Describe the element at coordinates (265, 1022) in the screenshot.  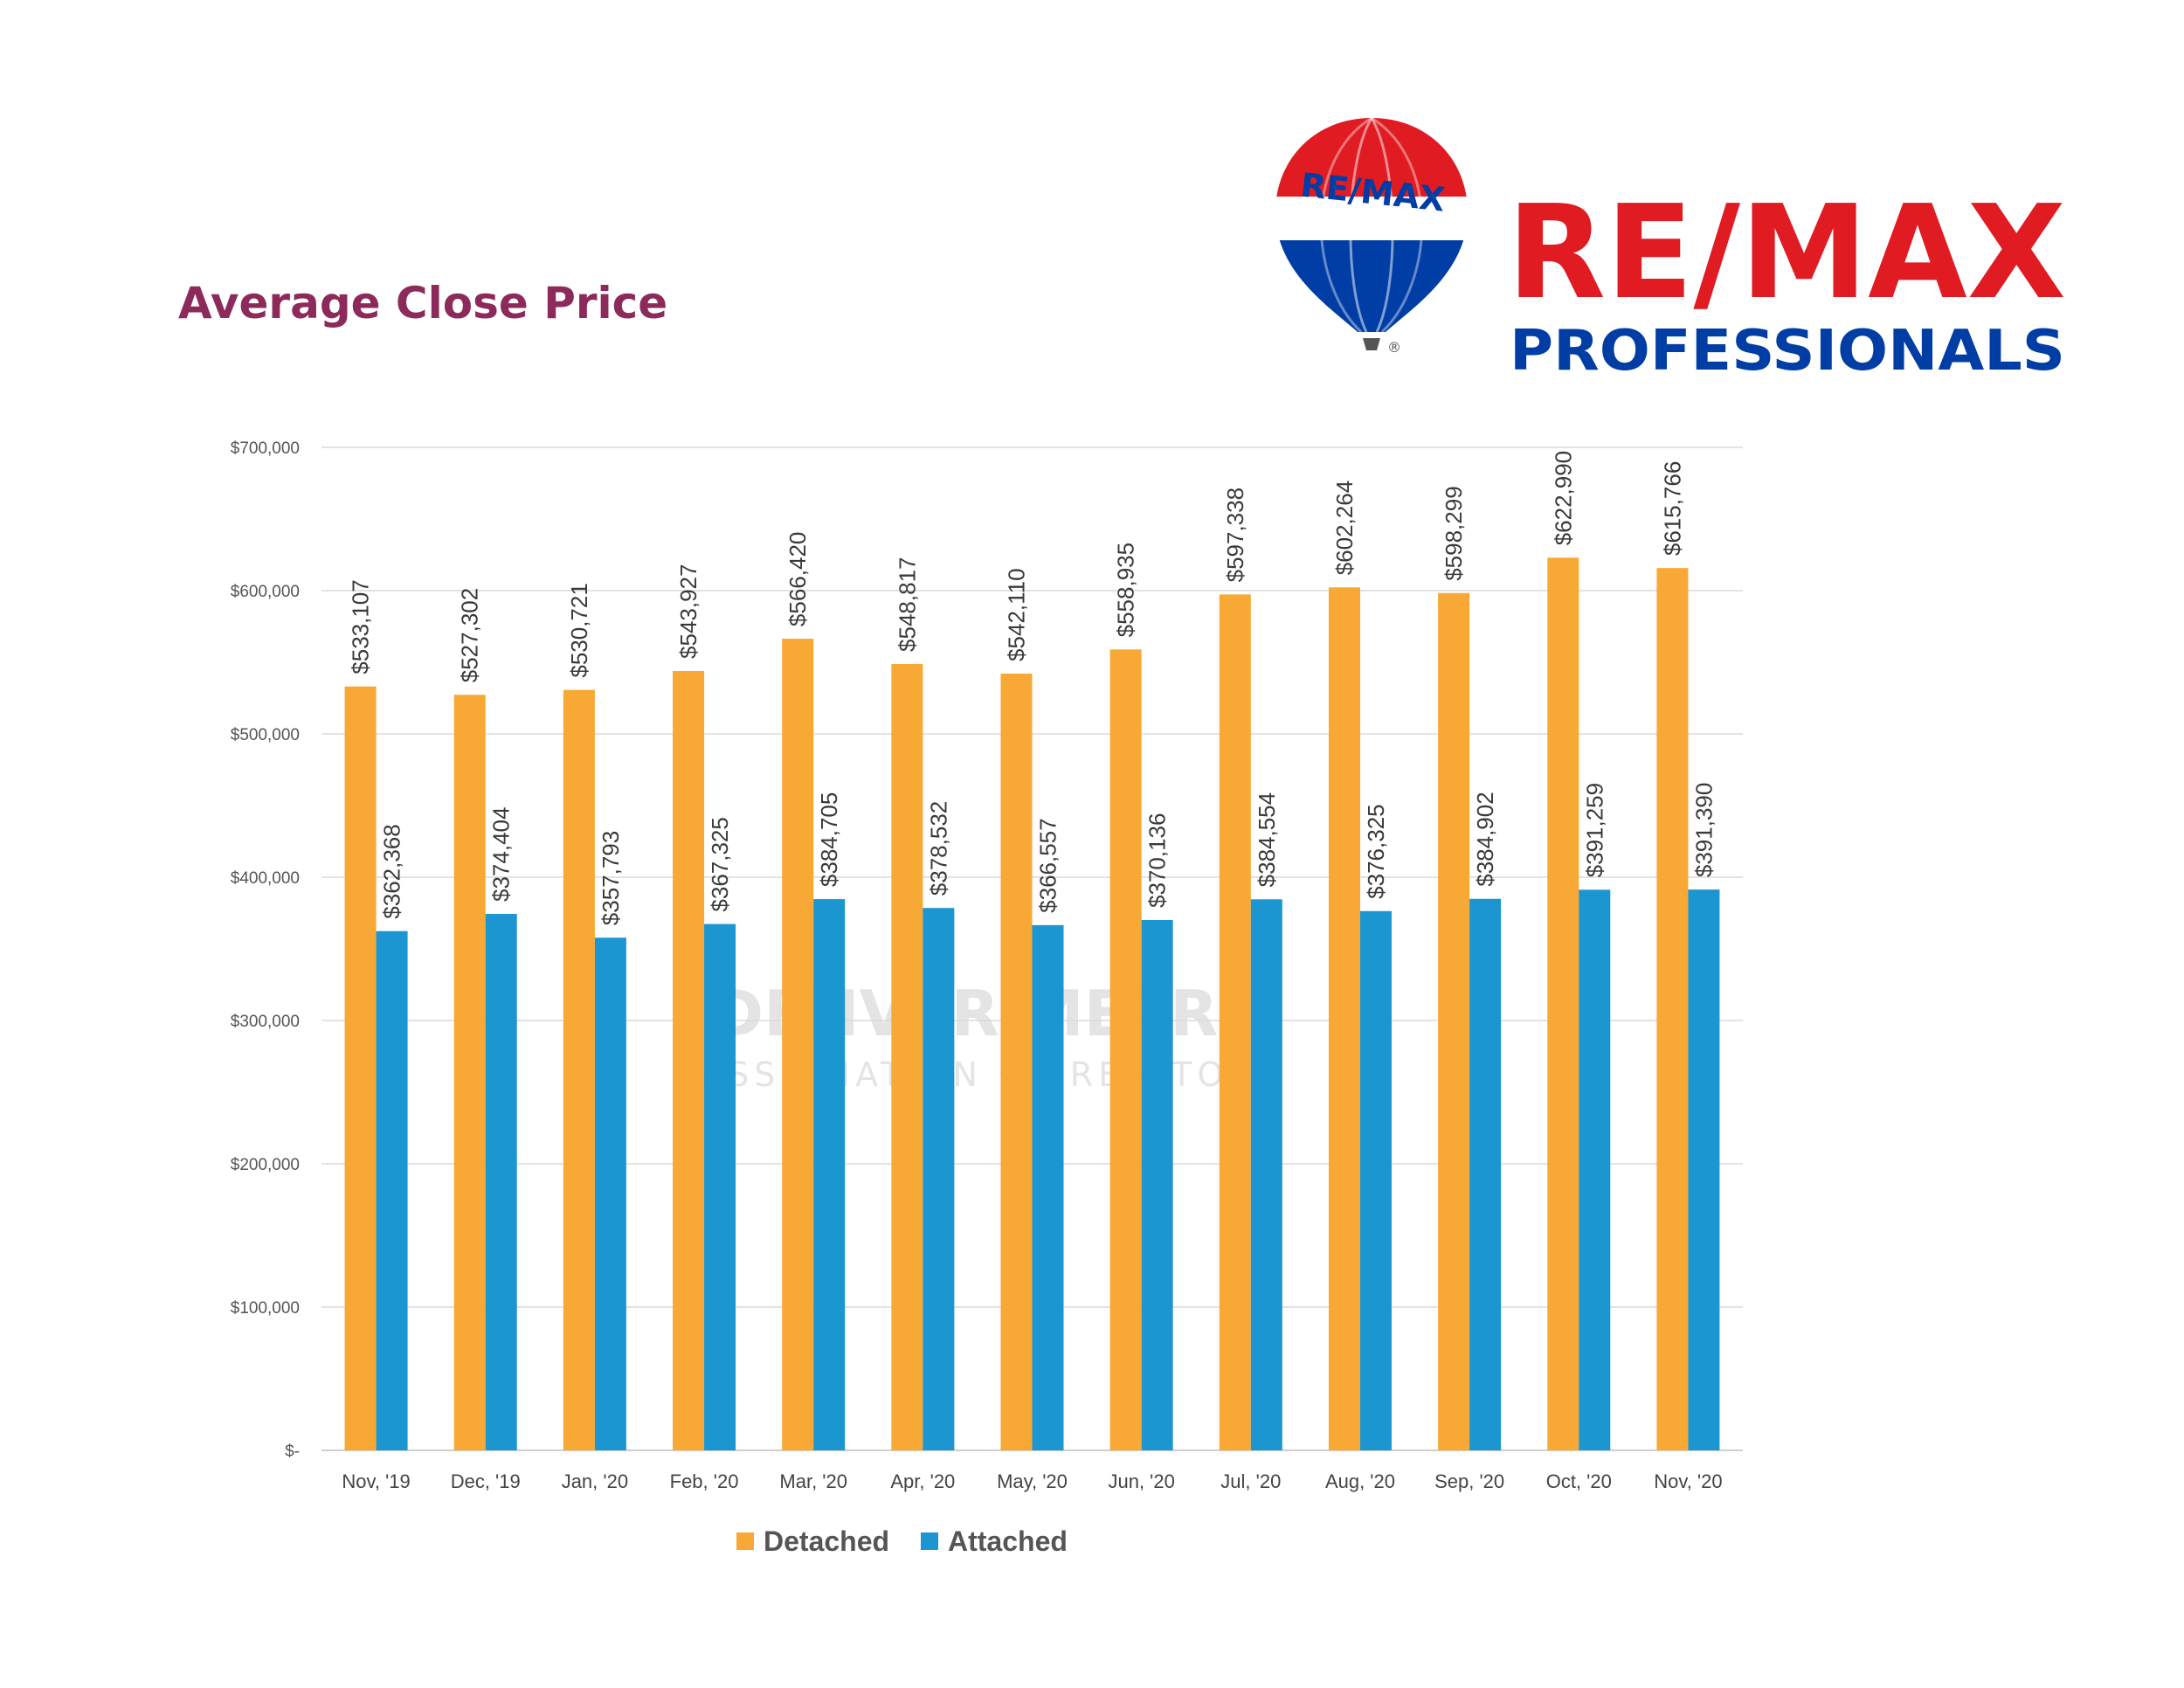
I see `y-tick-label: $300,000` at that location.